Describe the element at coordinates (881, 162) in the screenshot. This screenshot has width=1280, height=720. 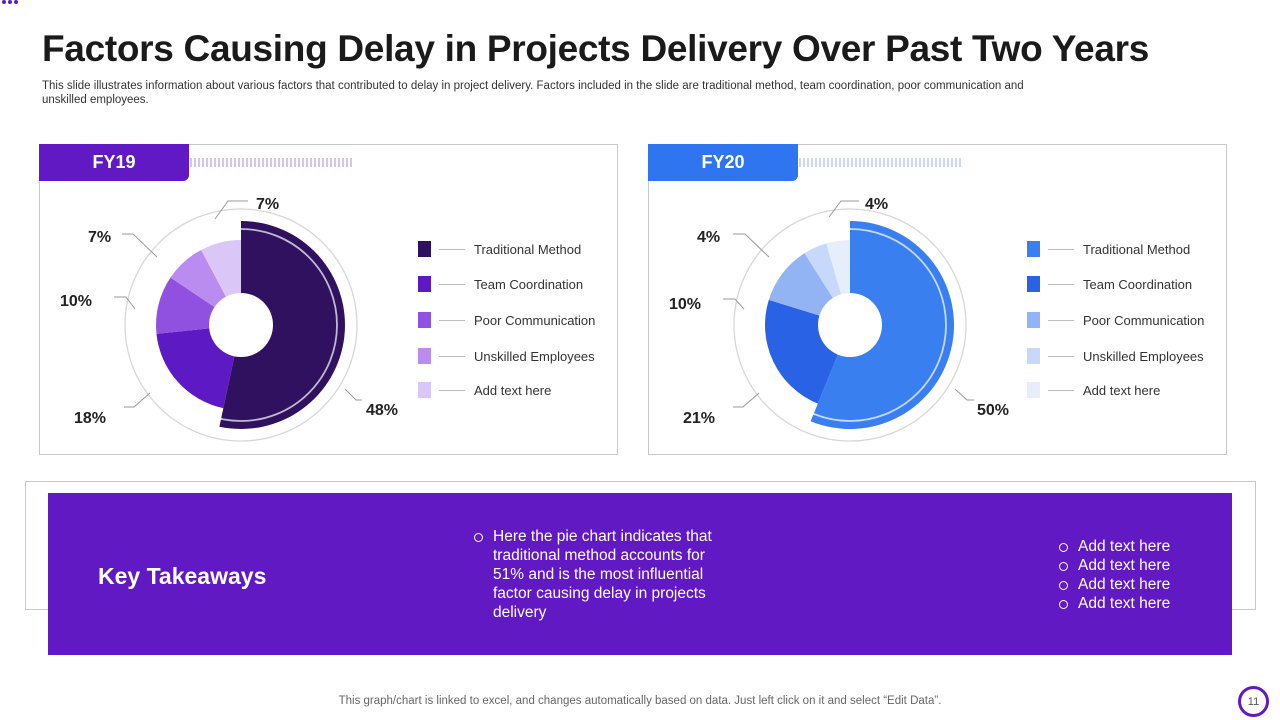
I see `fy20-tab-stripe` at that location.